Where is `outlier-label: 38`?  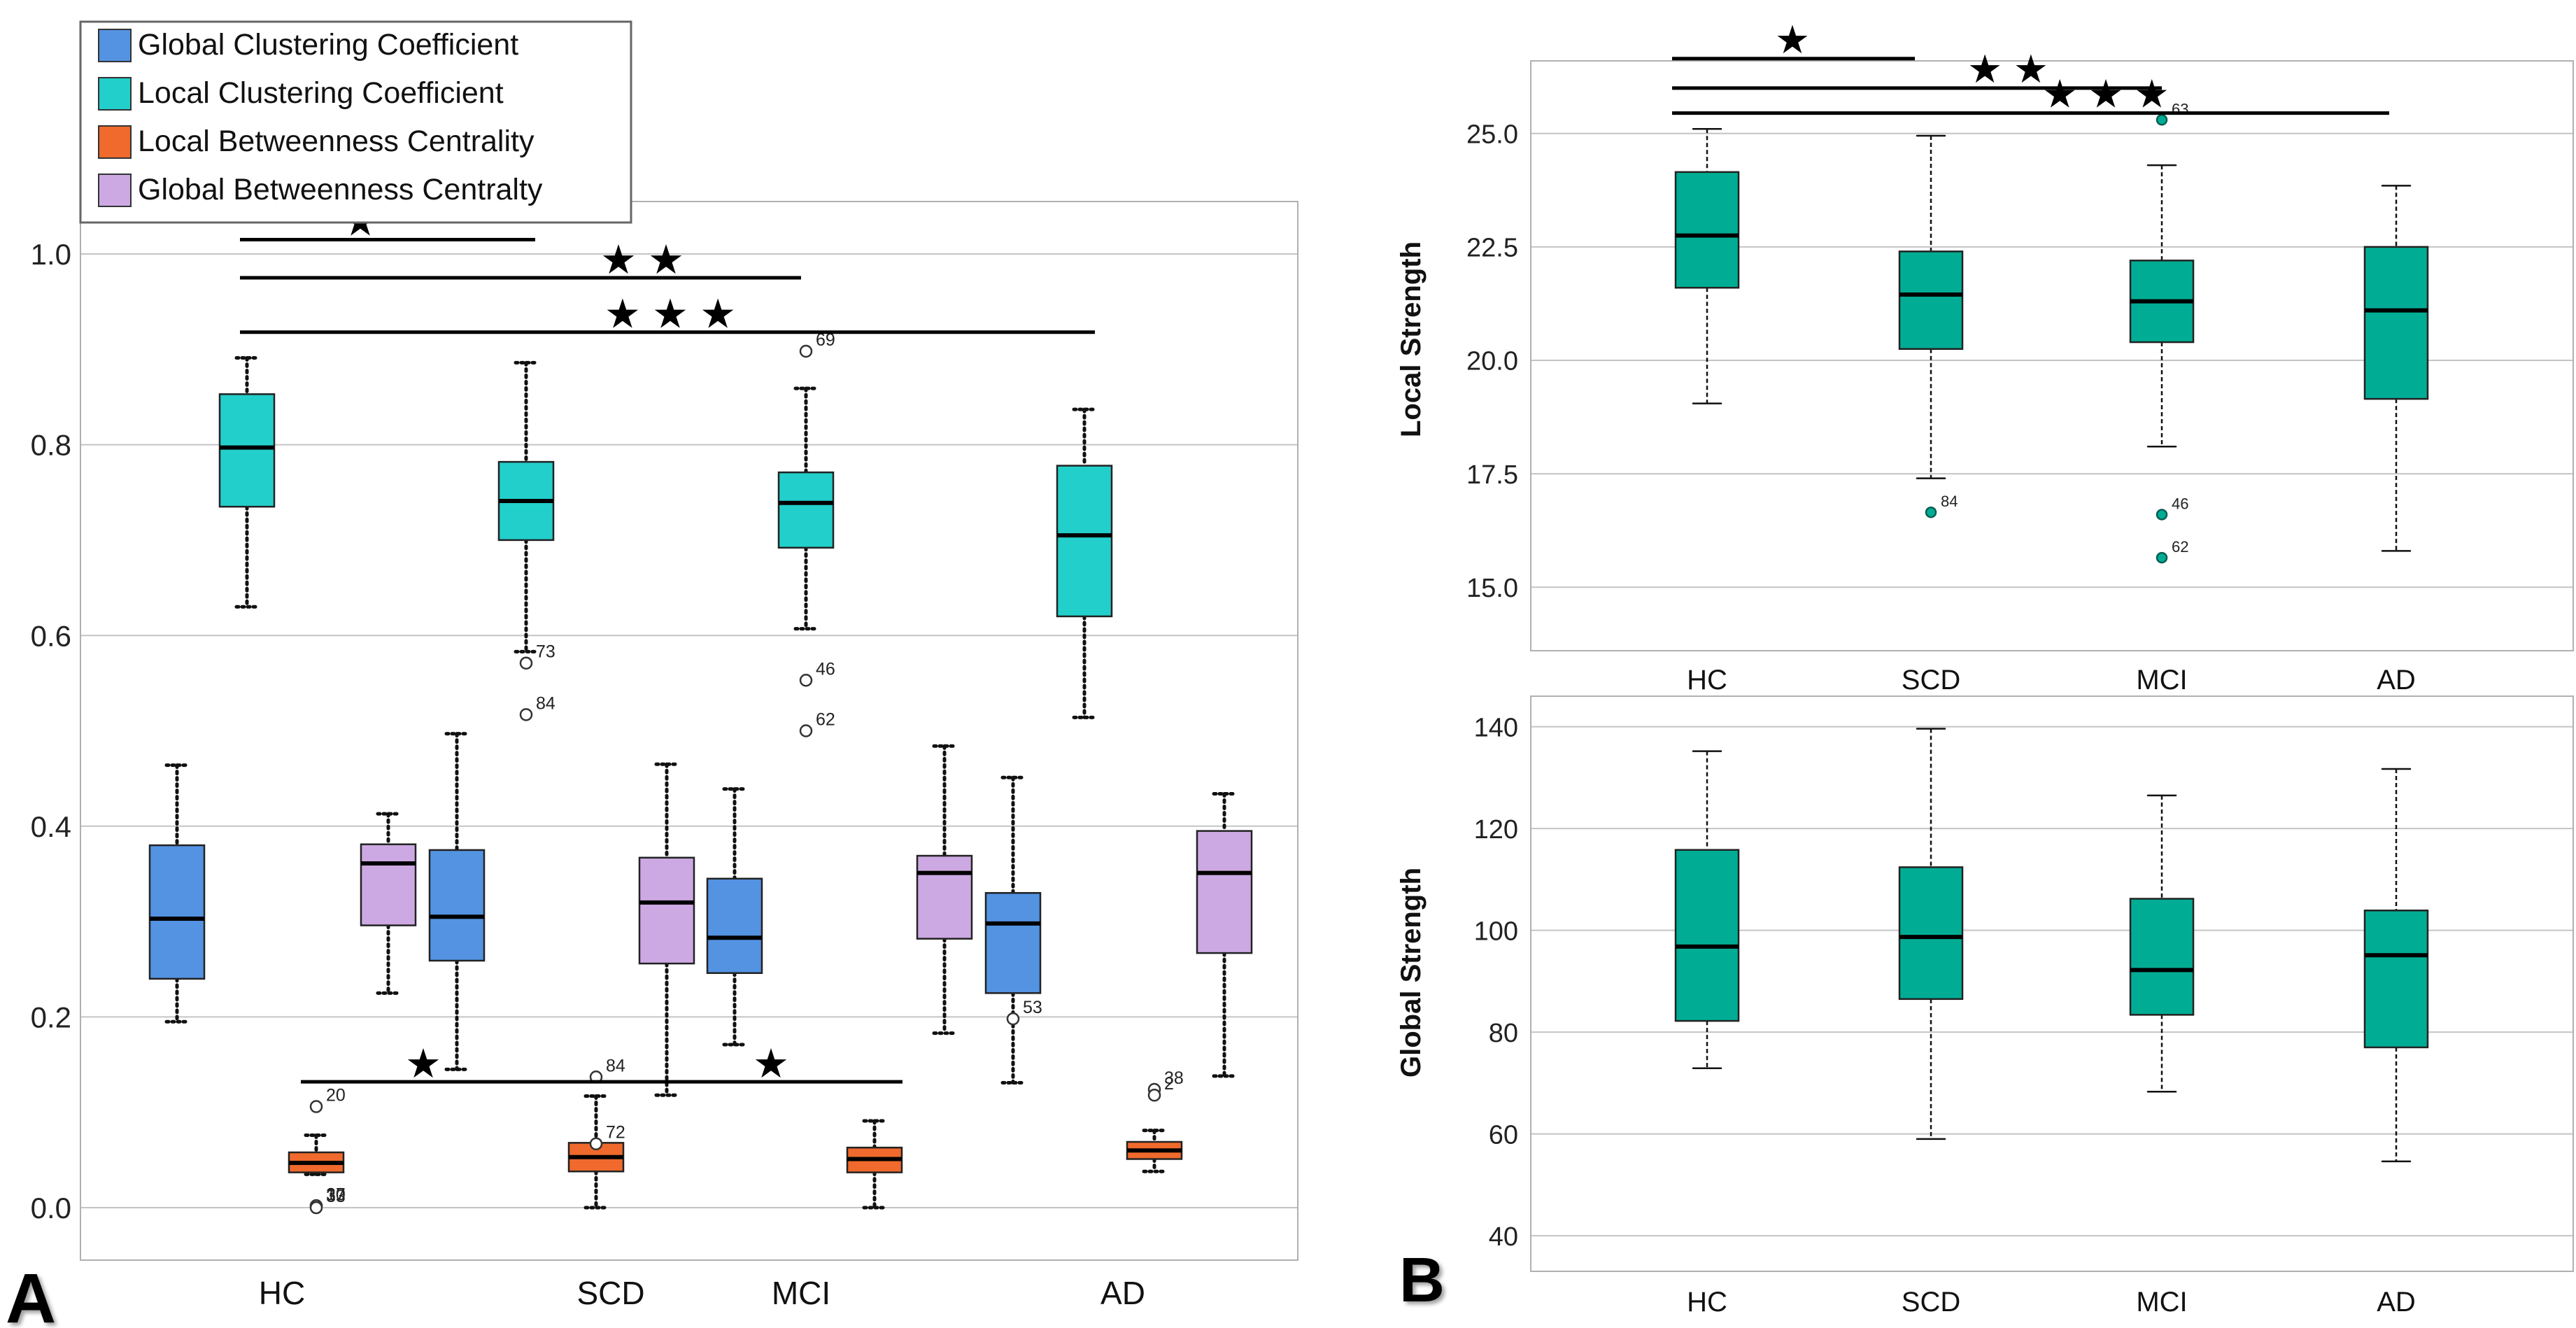 outlier-label: 38 is located at coordinates (1174, 1078).